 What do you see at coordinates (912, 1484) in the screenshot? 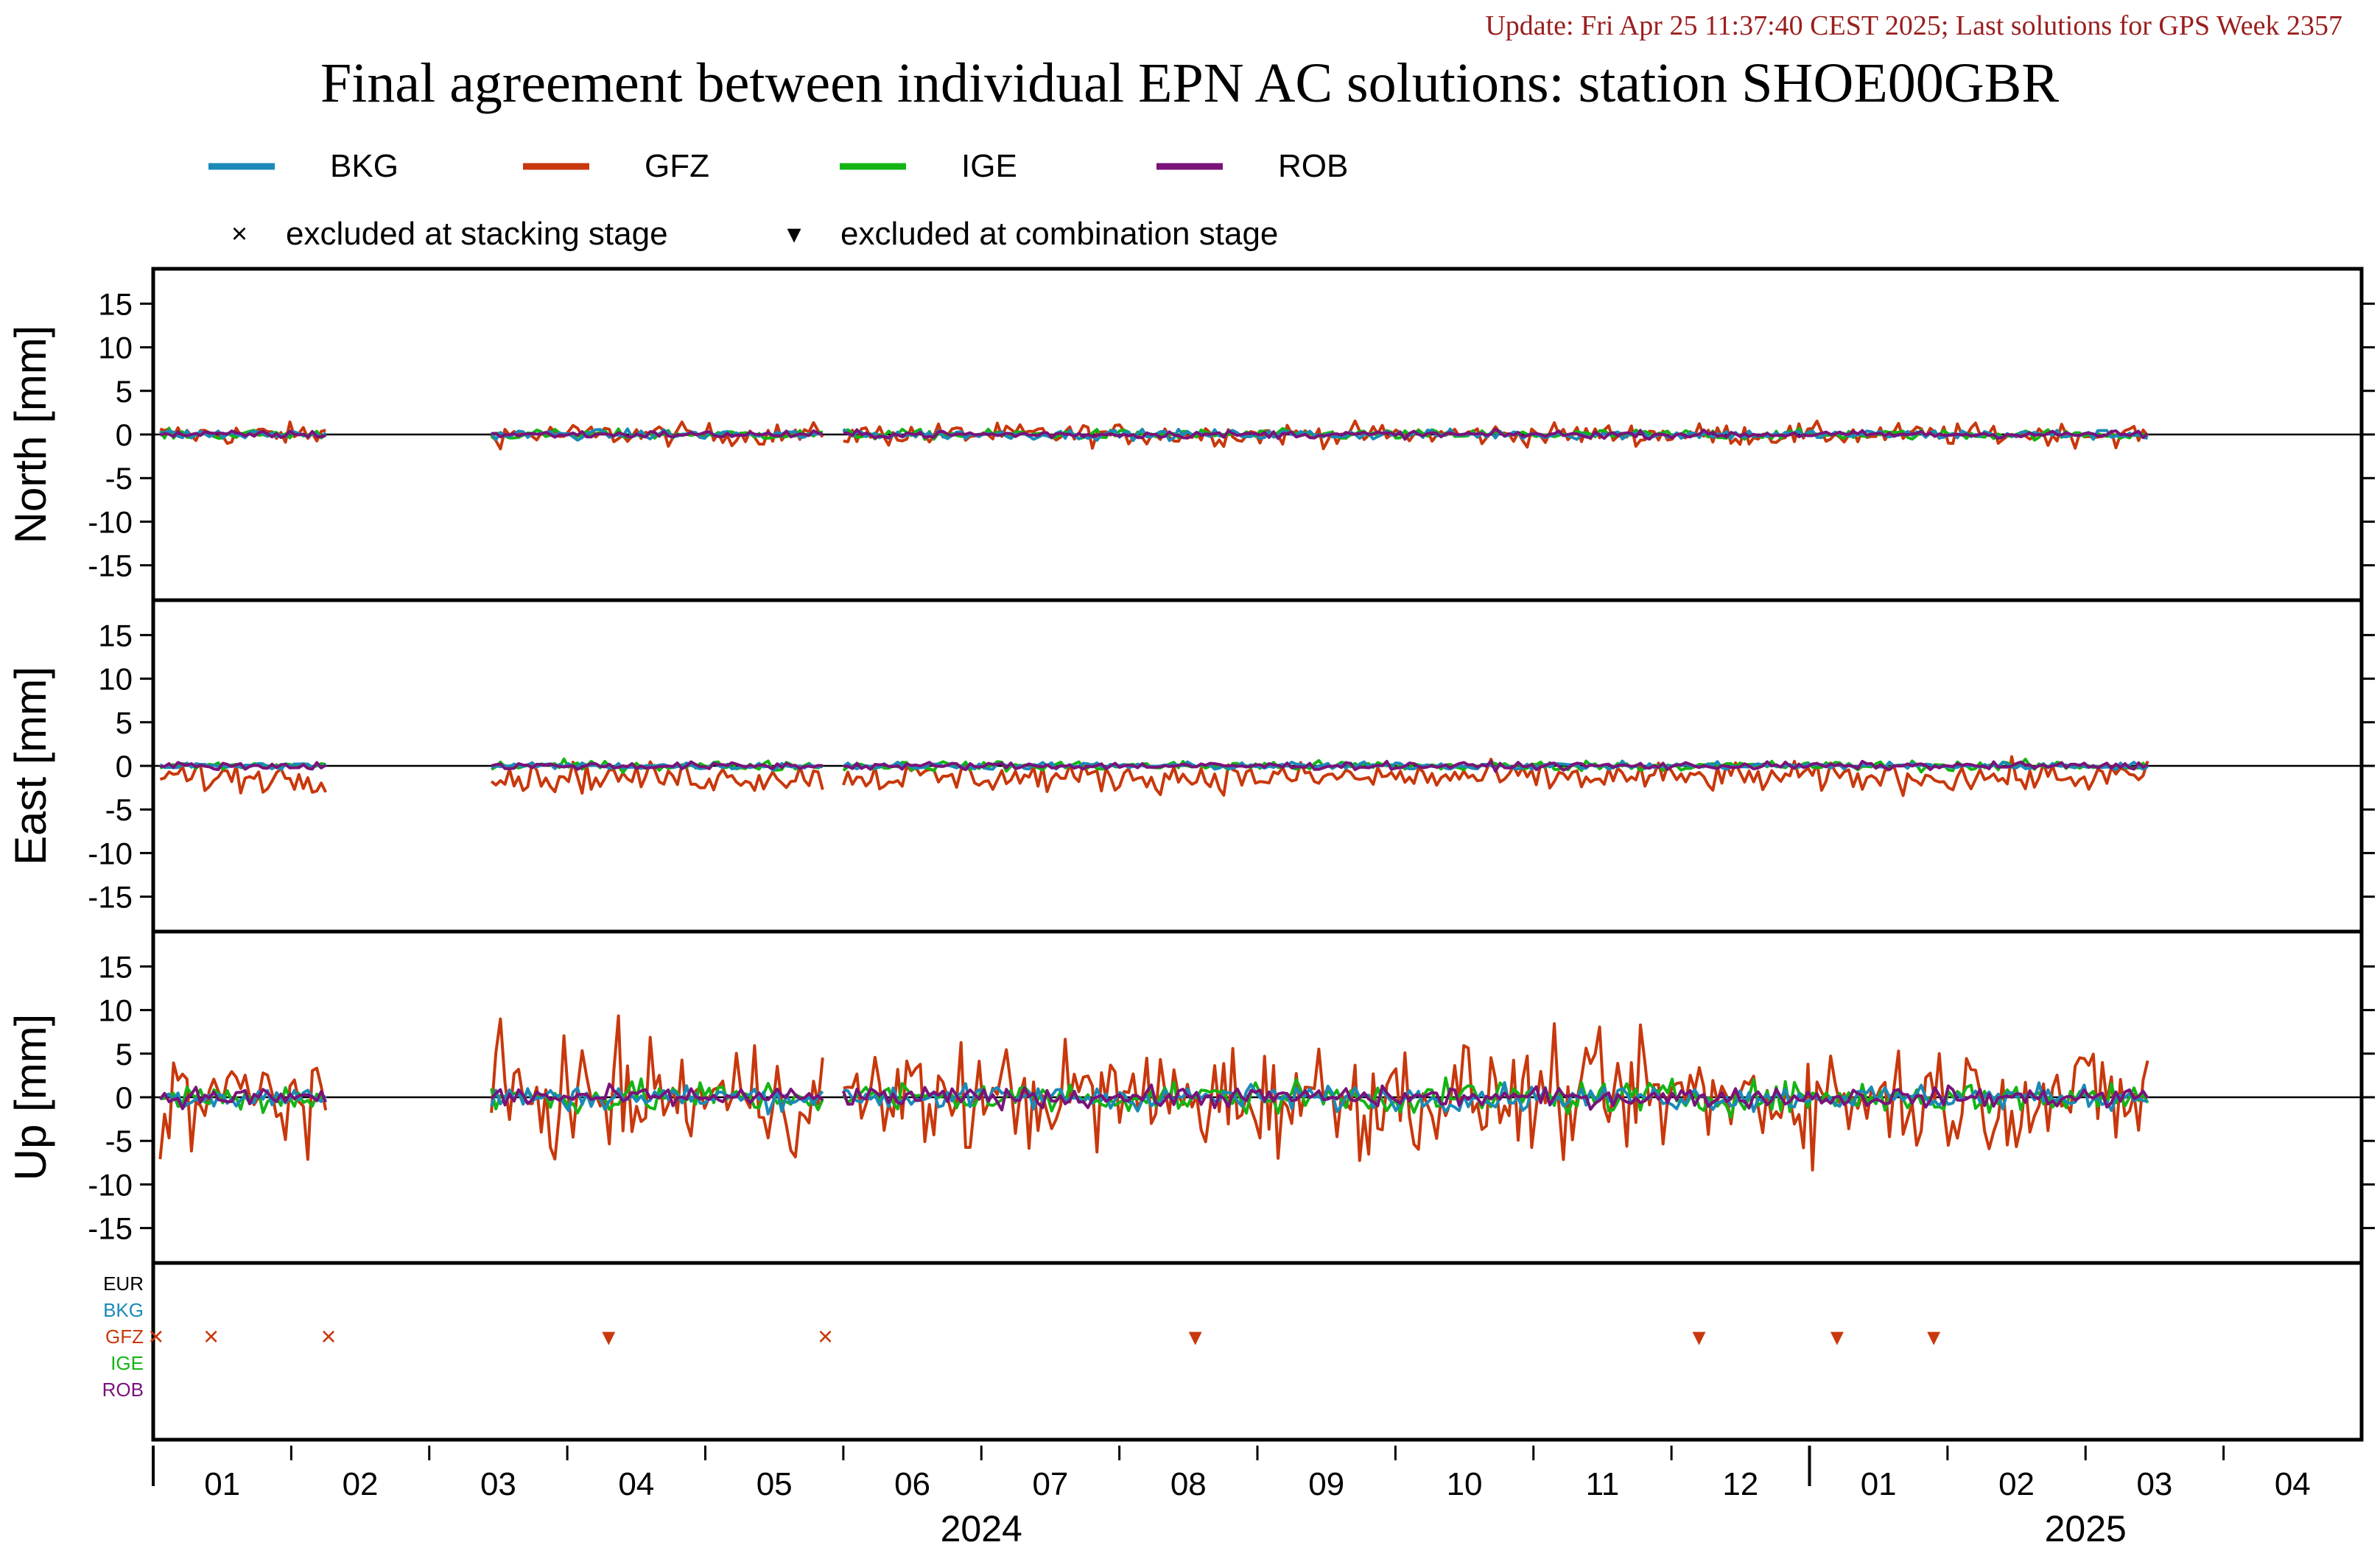
I see `x-month-label: 06` at bounding box center [912, 1484].